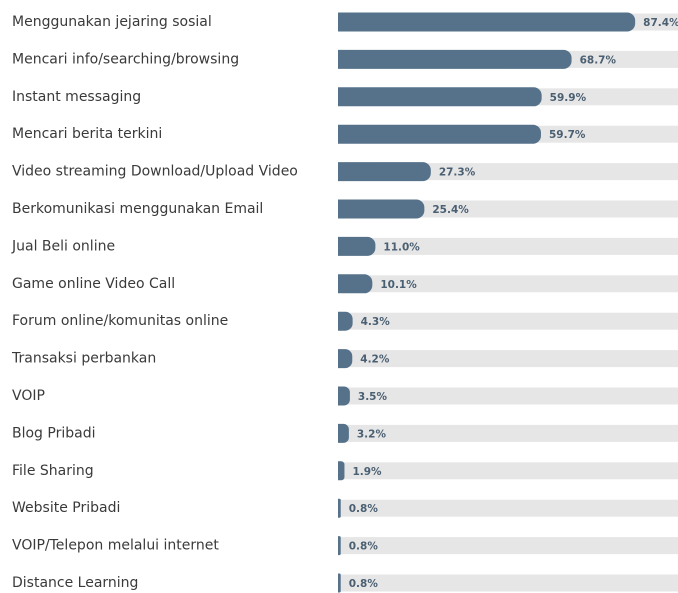  Describe the element at coordinates (28, 396) in the screenshot. I see `category-label: VOIP` at that location.